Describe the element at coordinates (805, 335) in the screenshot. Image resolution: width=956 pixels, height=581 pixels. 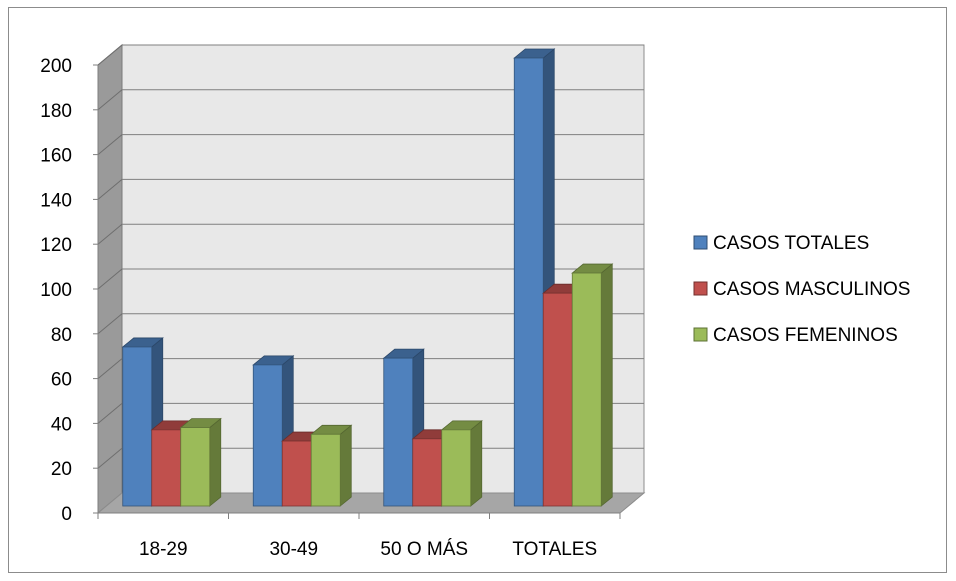
I see `legend-label: CASOS FEMENINOS` at that location.